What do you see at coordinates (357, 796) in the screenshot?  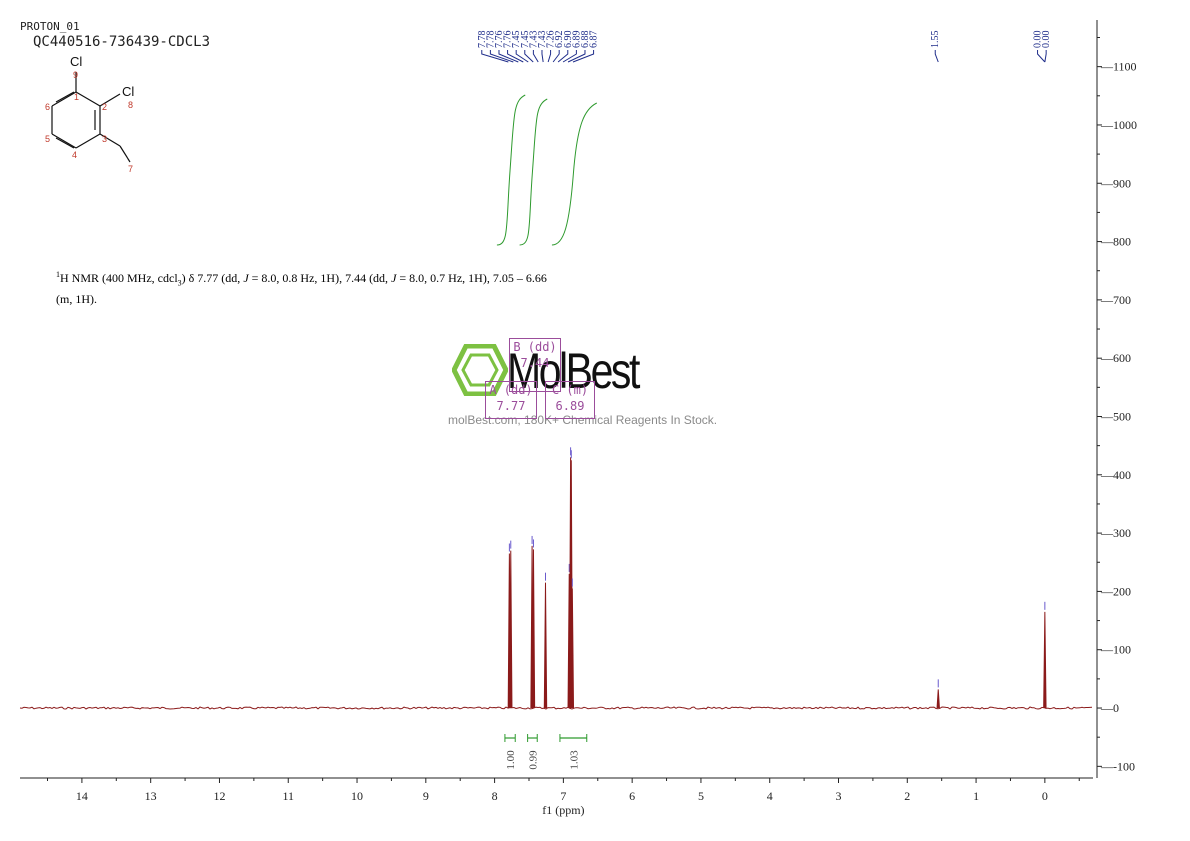 I see `x-tick-label: 10` at bounding box center [357, 796].